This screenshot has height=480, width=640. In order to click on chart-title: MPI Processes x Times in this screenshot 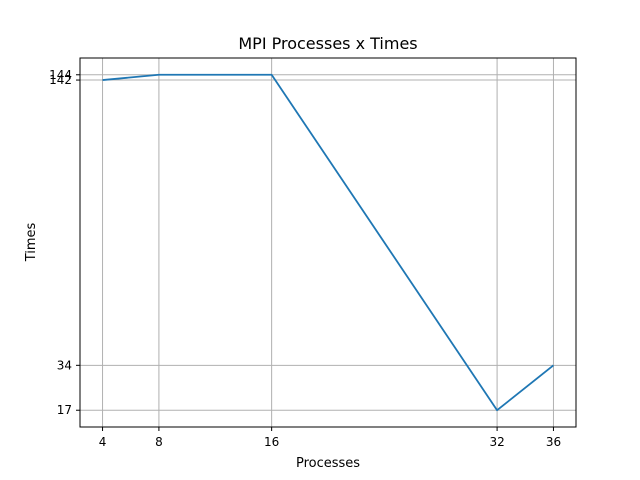, I will do `click(327, 43)`.